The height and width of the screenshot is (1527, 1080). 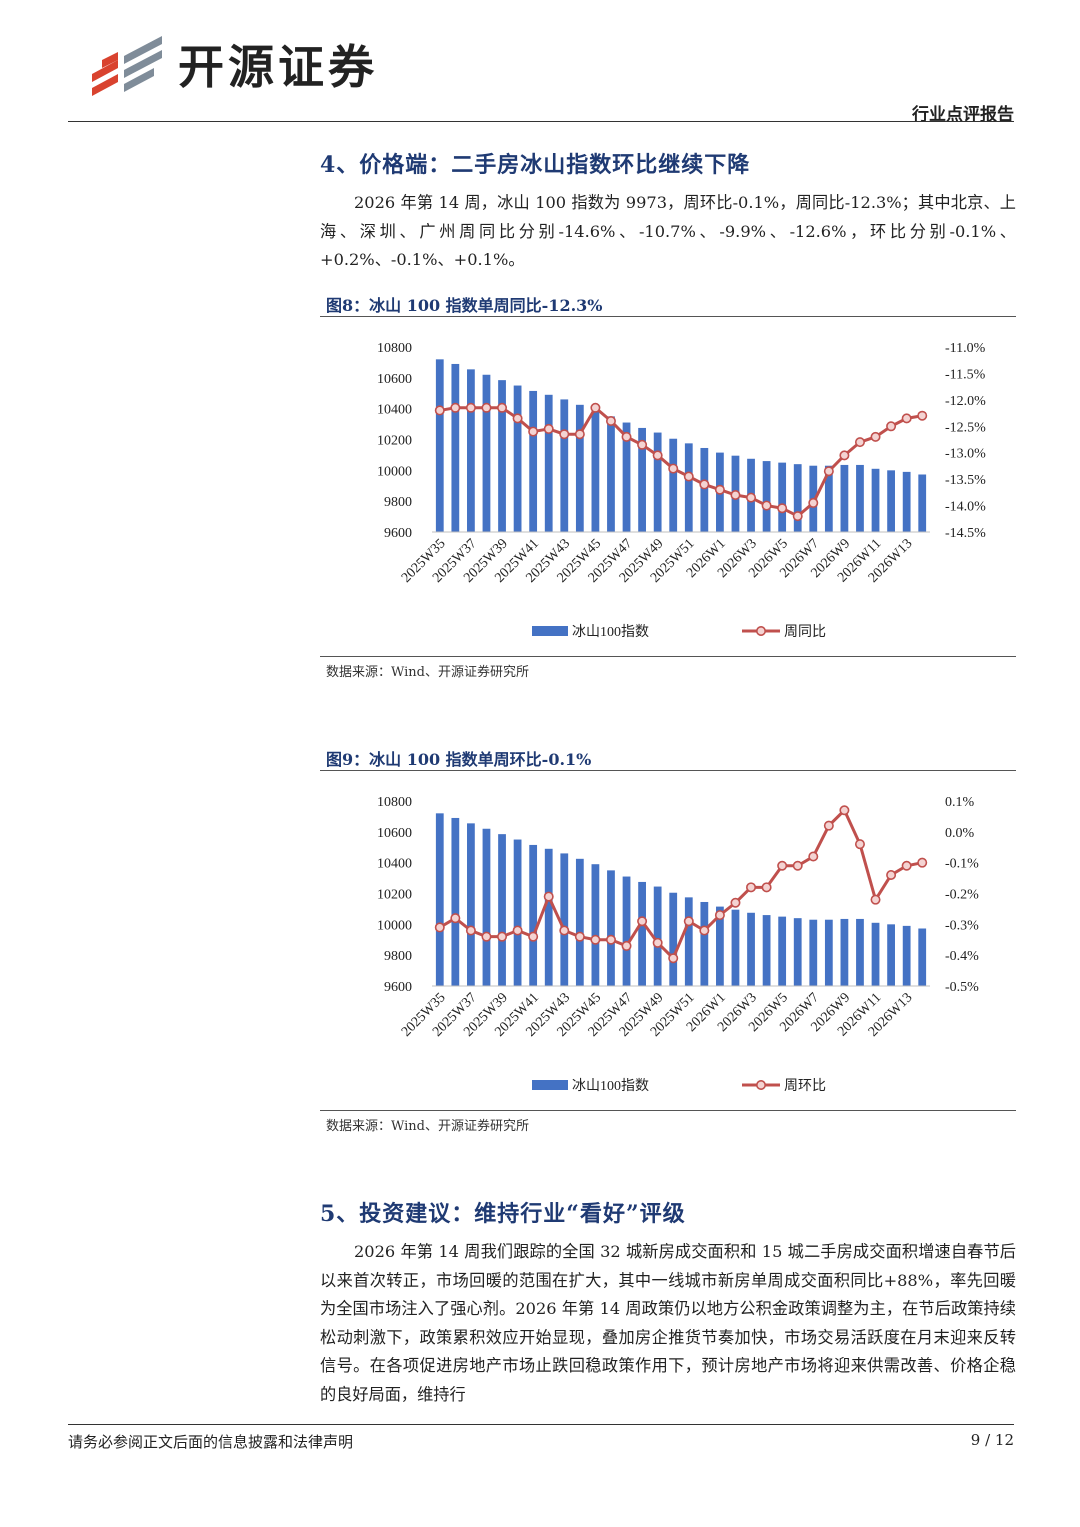 I want to click on bar-2026W8, so click(x=828, y=952).